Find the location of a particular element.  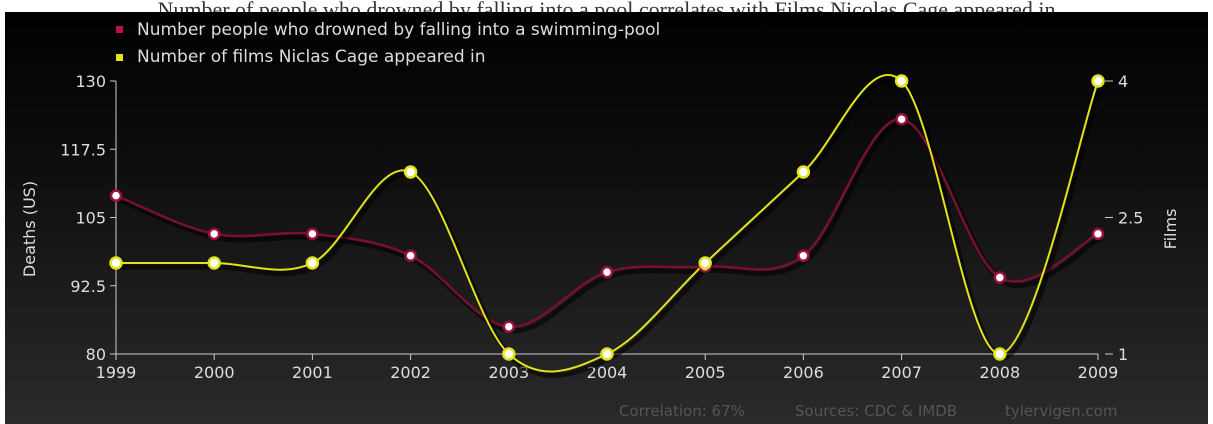

correlation-label: Correlation: 67% is located at coordinates (682, 411).